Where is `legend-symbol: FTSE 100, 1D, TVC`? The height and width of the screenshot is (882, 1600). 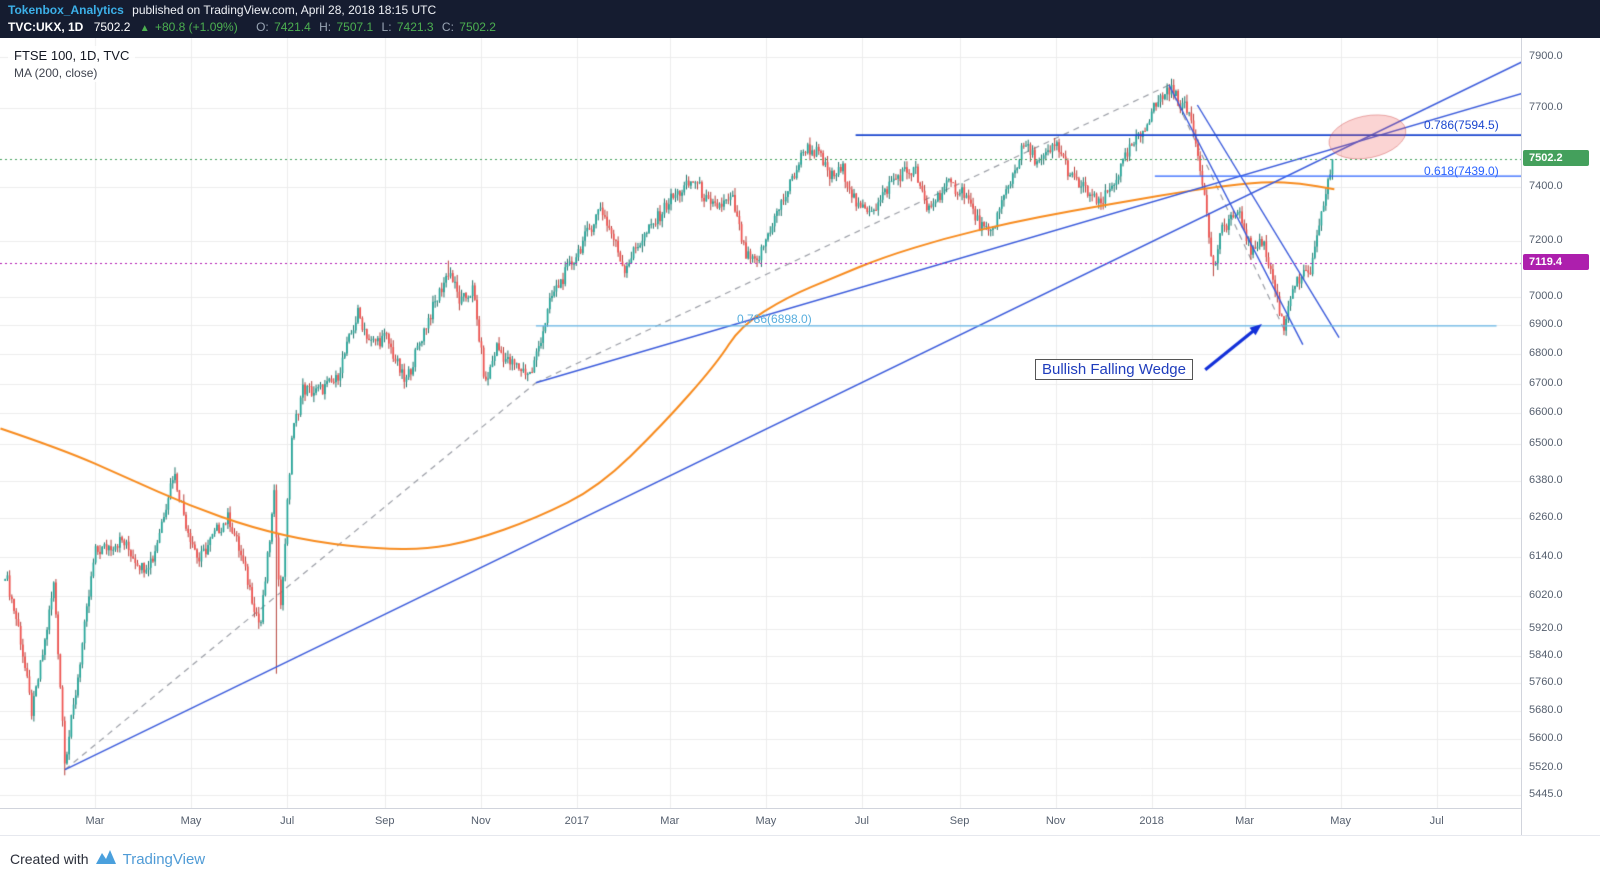
legend-symbol: FTSE 100, 1D, TVC is located at coordinates (72, 55).